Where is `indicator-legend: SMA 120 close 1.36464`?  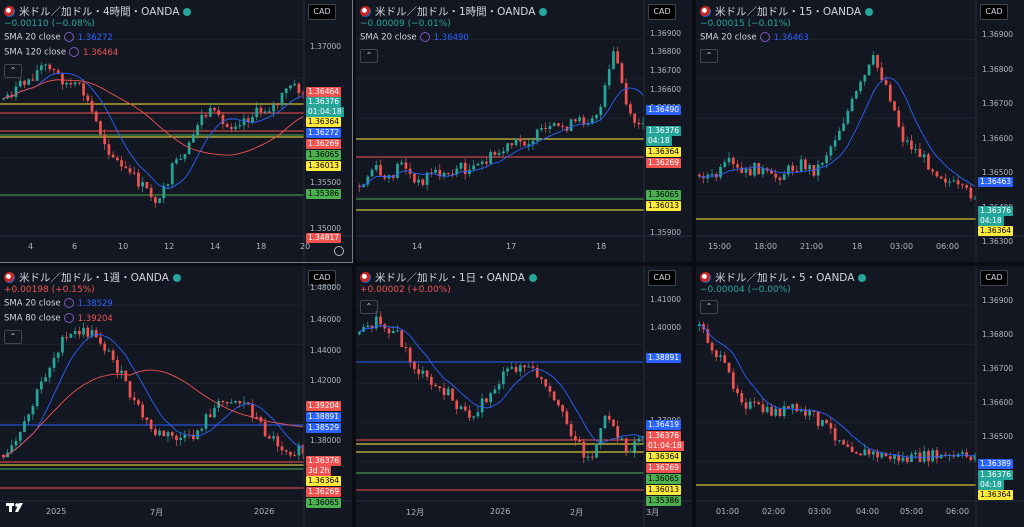 indicator-legend: SMA 120 close 1.36464 is located at coordinates (61, 52).